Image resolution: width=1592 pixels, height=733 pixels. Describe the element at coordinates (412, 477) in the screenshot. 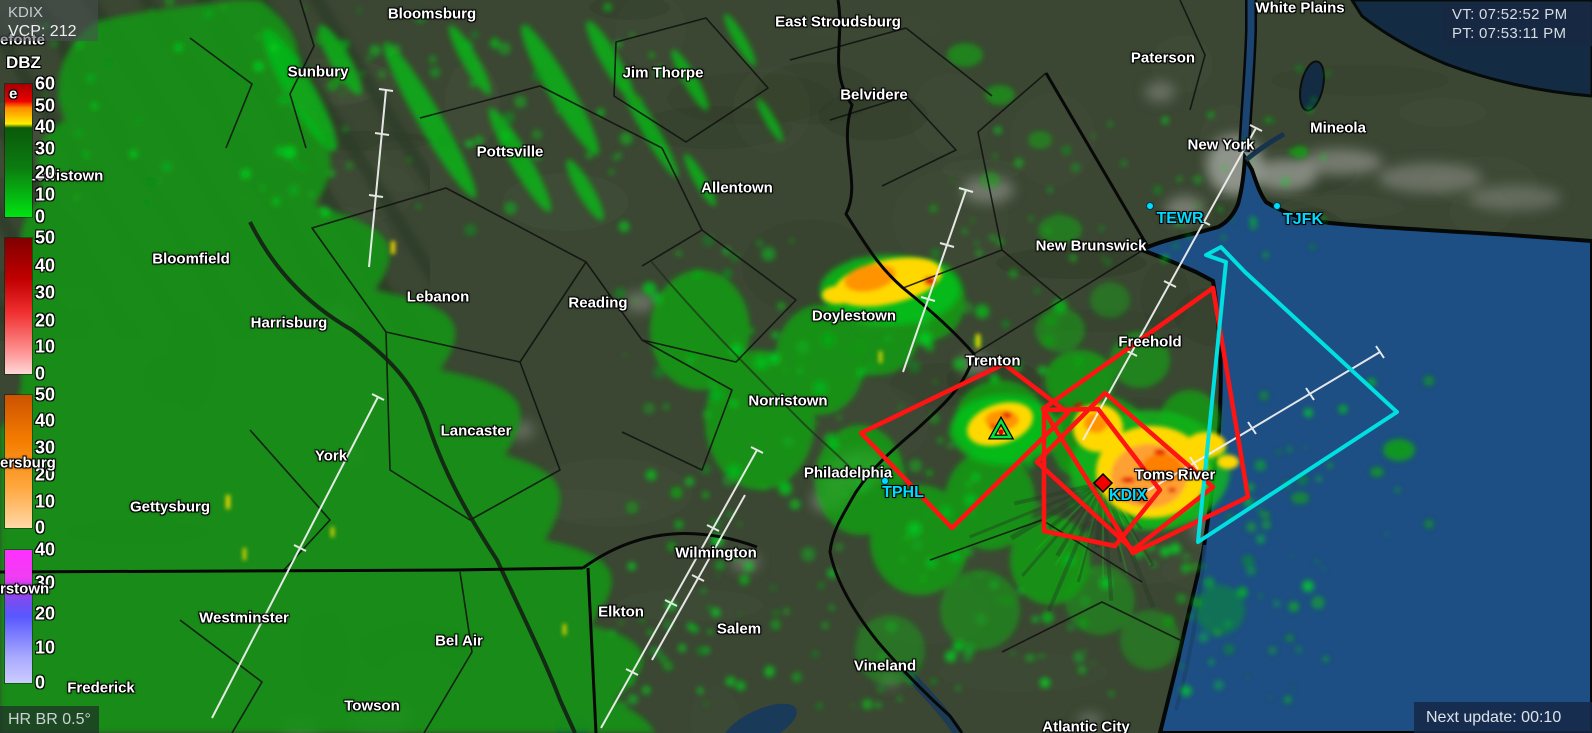

I see `susquehanna-river` at that location.